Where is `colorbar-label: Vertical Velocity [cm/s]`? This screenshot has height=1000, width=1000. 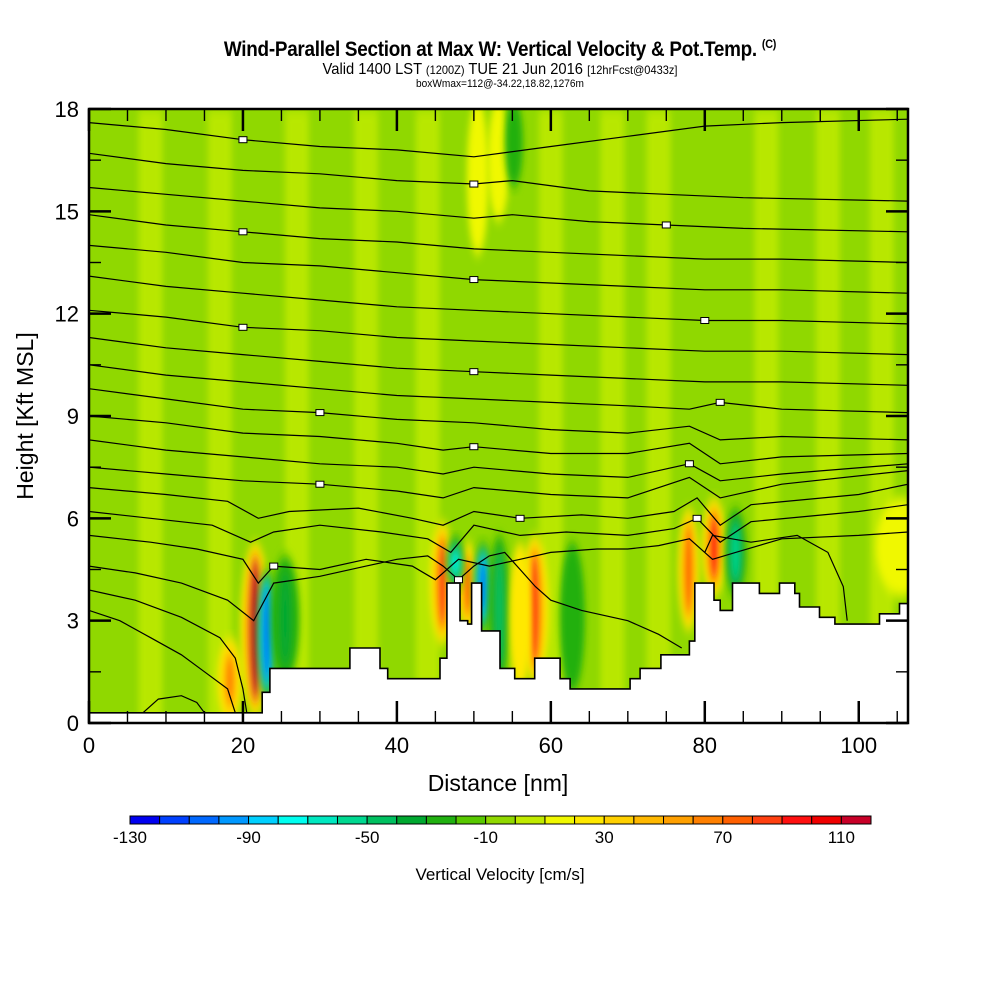
colorbar-label: Vertical Velocity [cm/s] is located at coordinates (499, 874).